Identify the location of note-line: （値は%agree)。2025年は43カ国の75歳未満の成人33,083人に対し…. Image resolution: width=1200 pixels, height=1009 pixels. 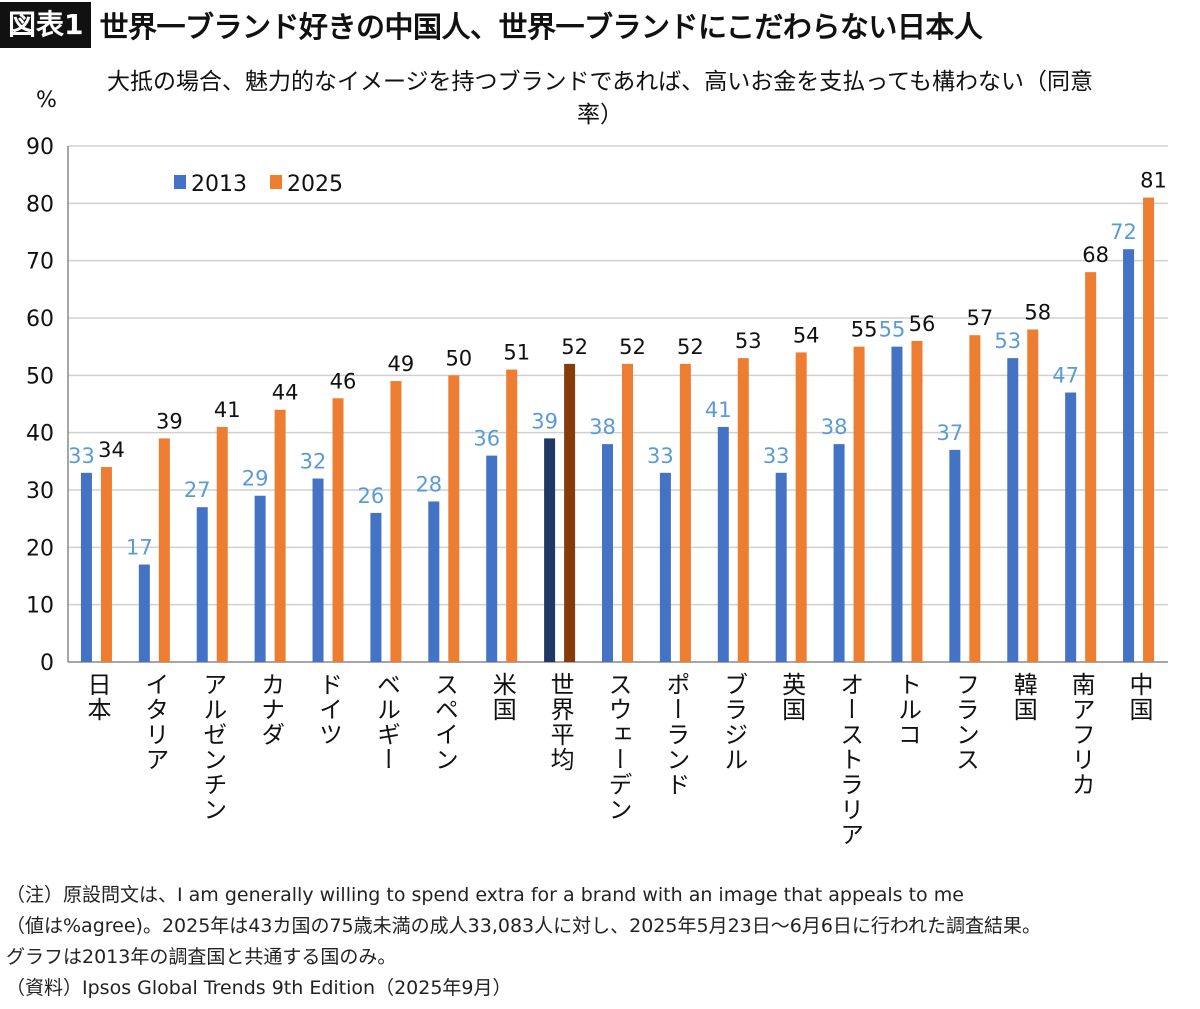
(523, 926).